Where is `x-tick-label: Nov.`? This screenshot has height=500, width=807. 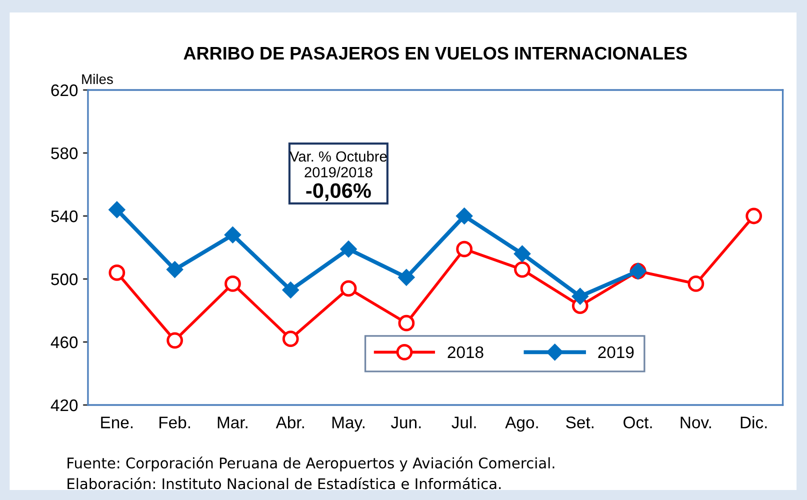
x-tick-label: Nov. is located at coordinates (695, 422).